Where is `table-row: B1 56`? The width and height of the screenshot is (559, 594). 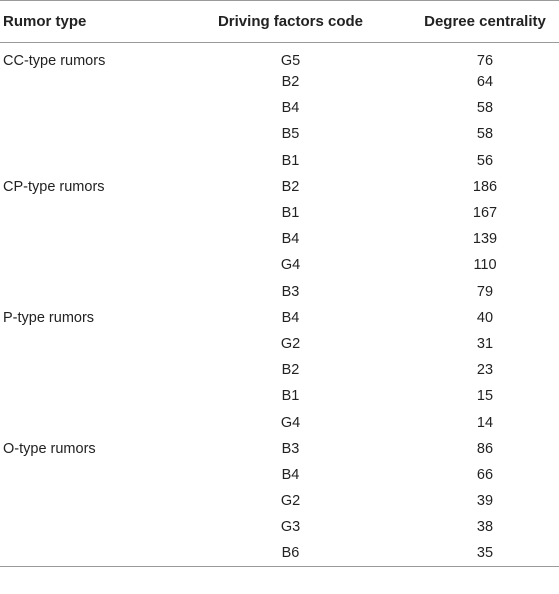 table-row: B1 56 is located at coordinates (279, 161).